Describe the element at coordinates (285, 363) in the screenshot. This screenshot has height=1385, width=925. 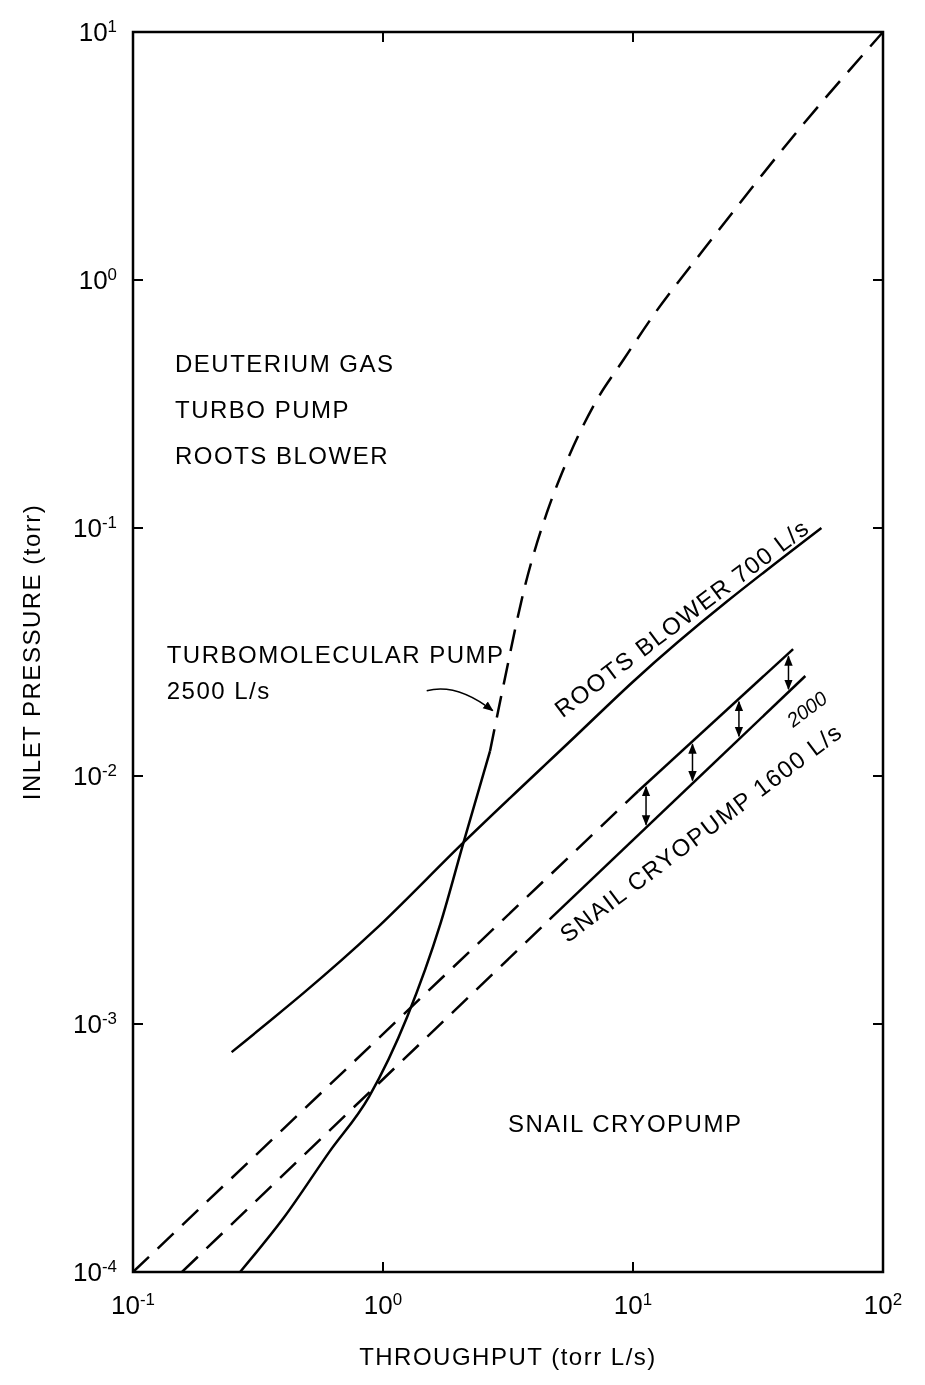
I see `annotation: DEUTERIUM GAS` at that location.